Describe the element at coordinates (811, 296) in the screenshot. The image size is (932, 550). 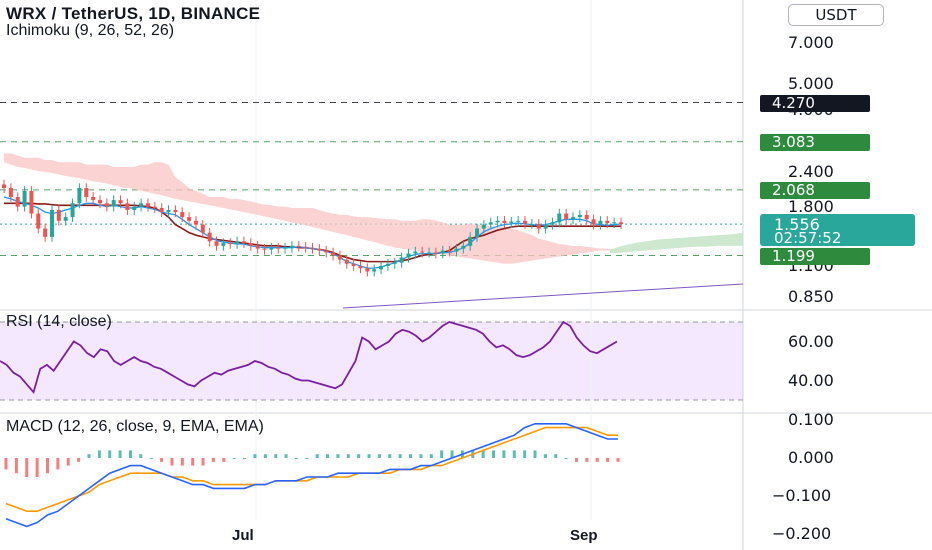
I see `price-tick-label: 0.850` at that location.